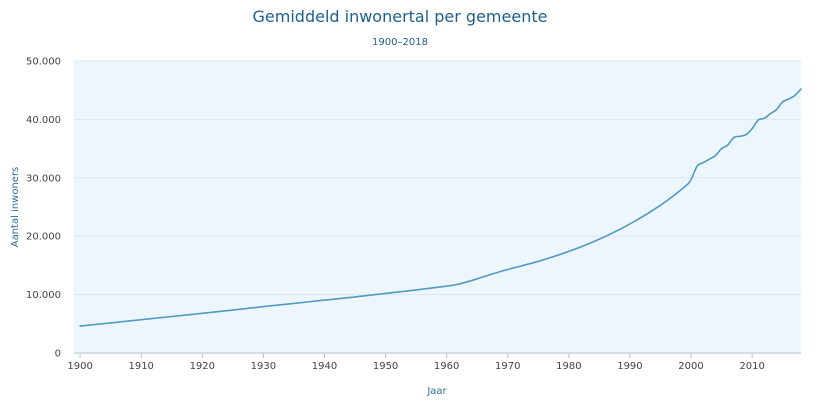  What do you see at coordinates (43, 237) in the screenshot?
I see `y-tick-label: 20.000` at bounding box center [43, 237].